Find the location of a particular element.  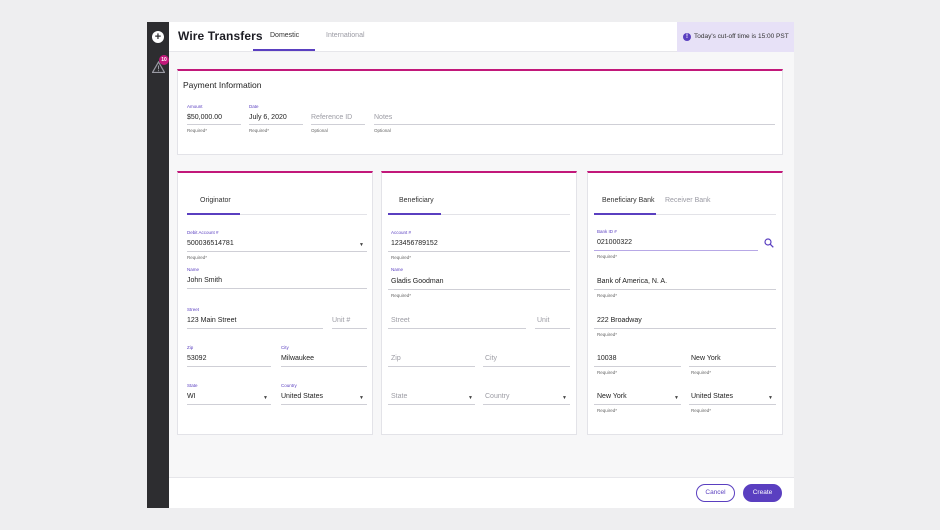

account-underline is located at coordinates (479, 251).